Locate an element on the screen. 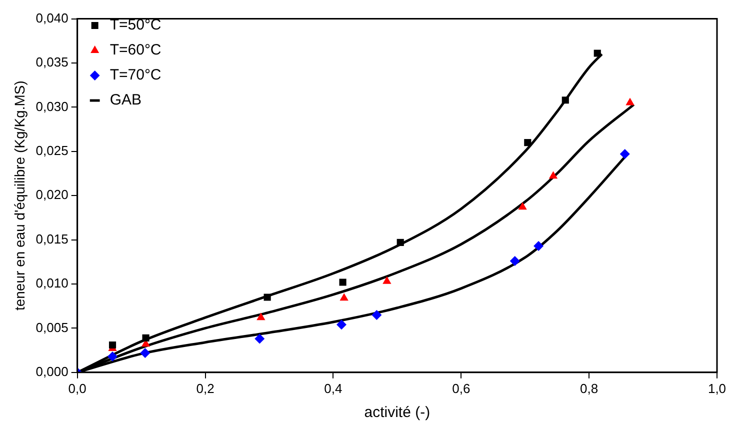  y-tick-label: 0,035 is located at coordinates (52, 62).